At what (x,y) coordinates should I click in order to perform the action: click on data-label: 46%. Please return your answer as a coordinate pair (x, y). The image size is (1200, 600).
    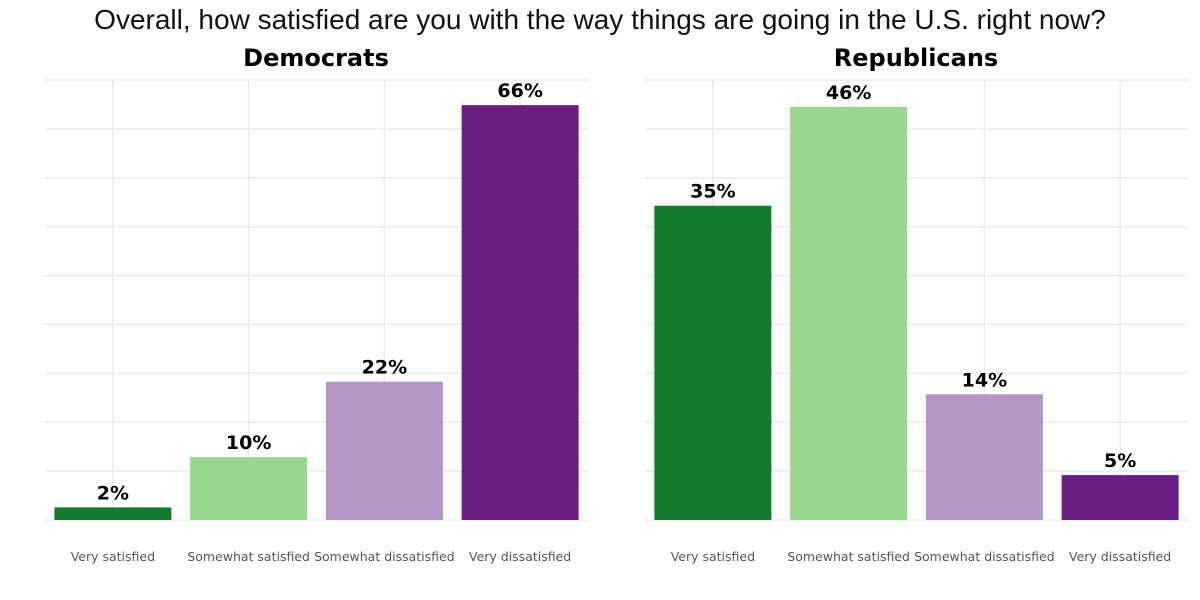
    Looking at the image, I should click on (848, 93).